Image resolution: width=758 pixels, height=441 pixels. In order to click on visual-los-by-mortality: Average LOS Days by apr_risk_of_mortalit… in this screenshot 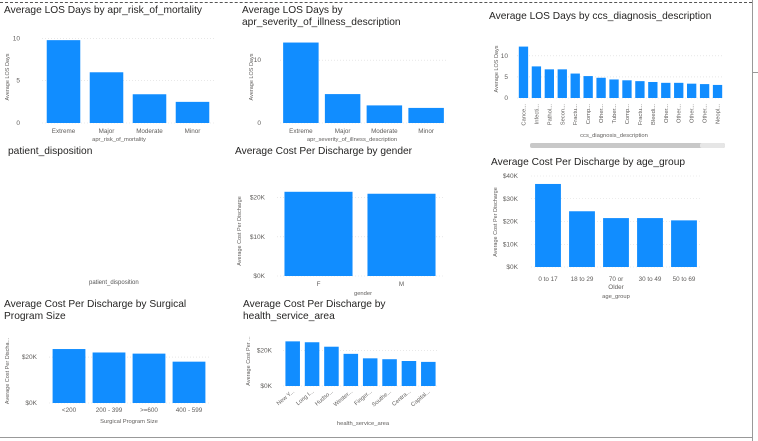, I will do `click(115, 76)`.